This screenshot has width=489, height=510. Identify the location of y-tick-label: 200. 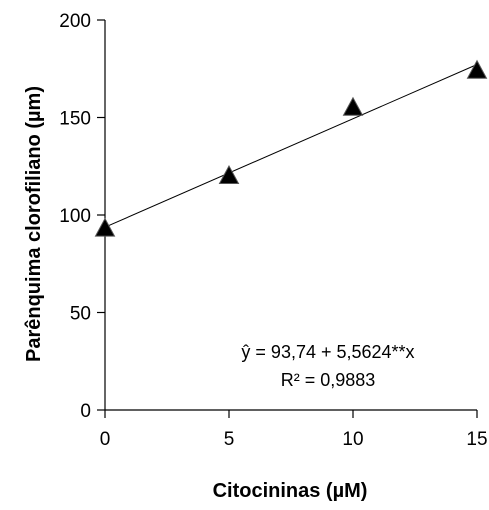
(75, 21).